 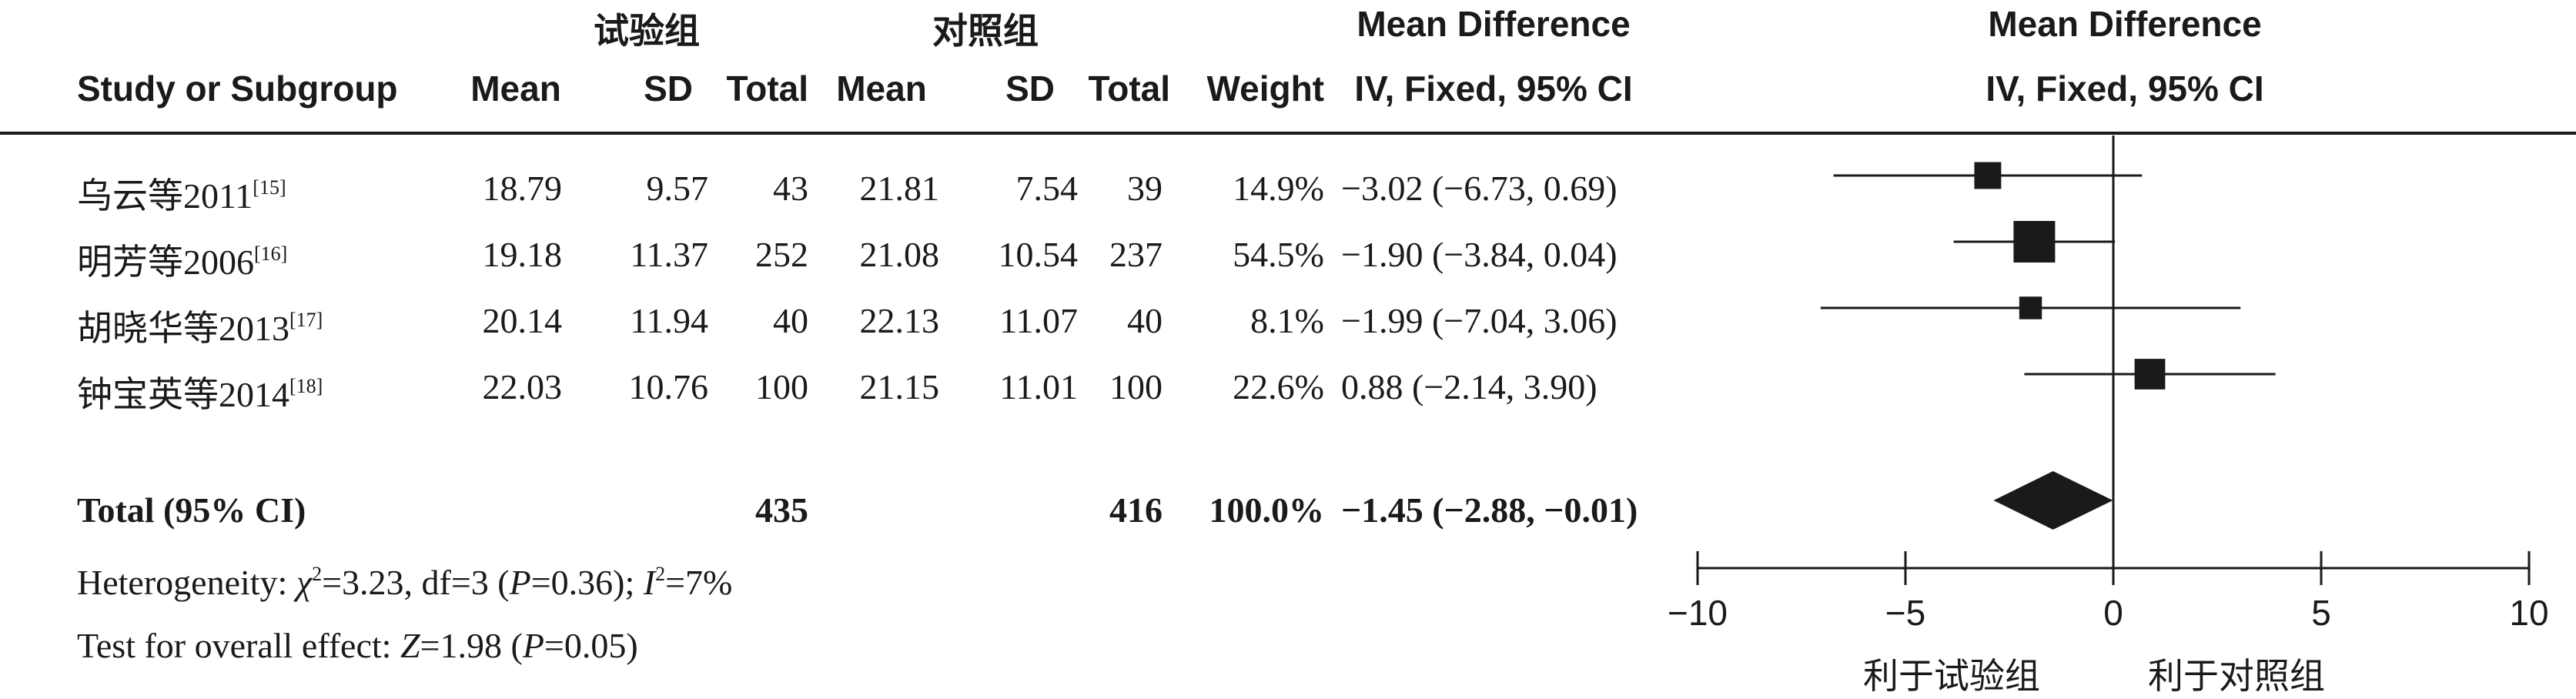 What do you see at coordinates (182, 262) in the screenshot?
I see `study-name: 明芳等2006[16]` at bounding box center [182, 262].